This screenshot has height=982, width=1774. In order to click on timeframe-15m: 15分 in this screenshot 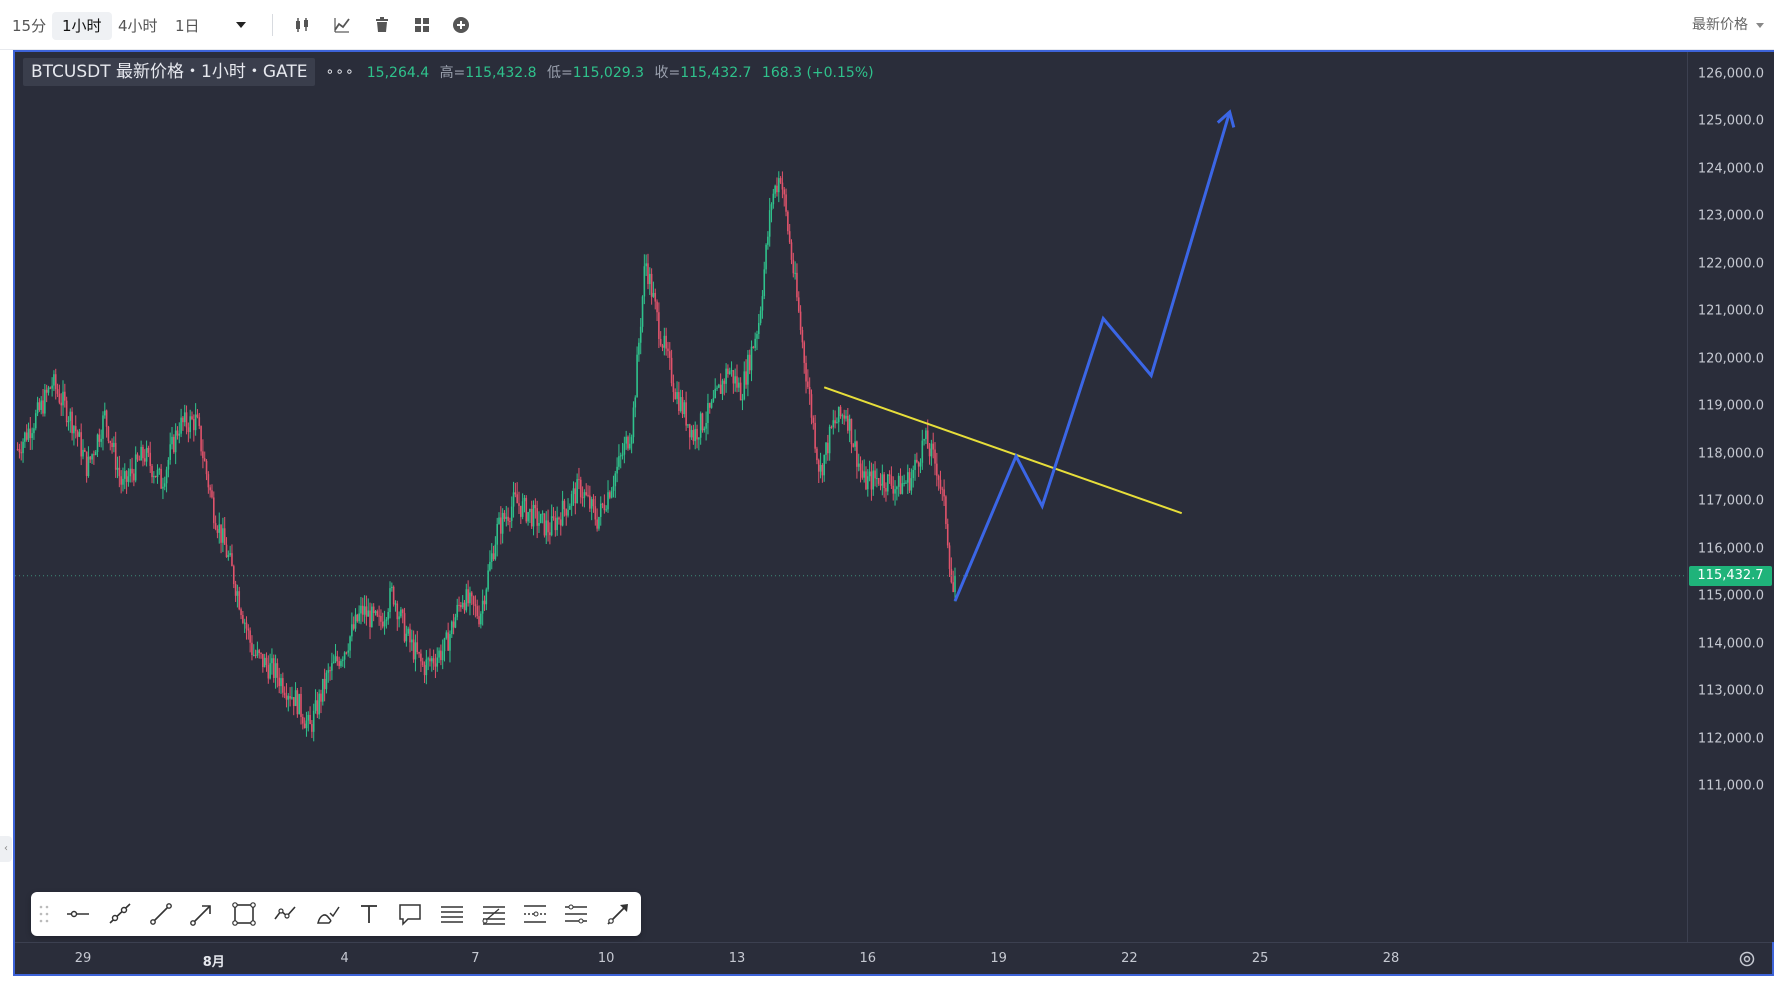, I will do `click(29, 26)`.